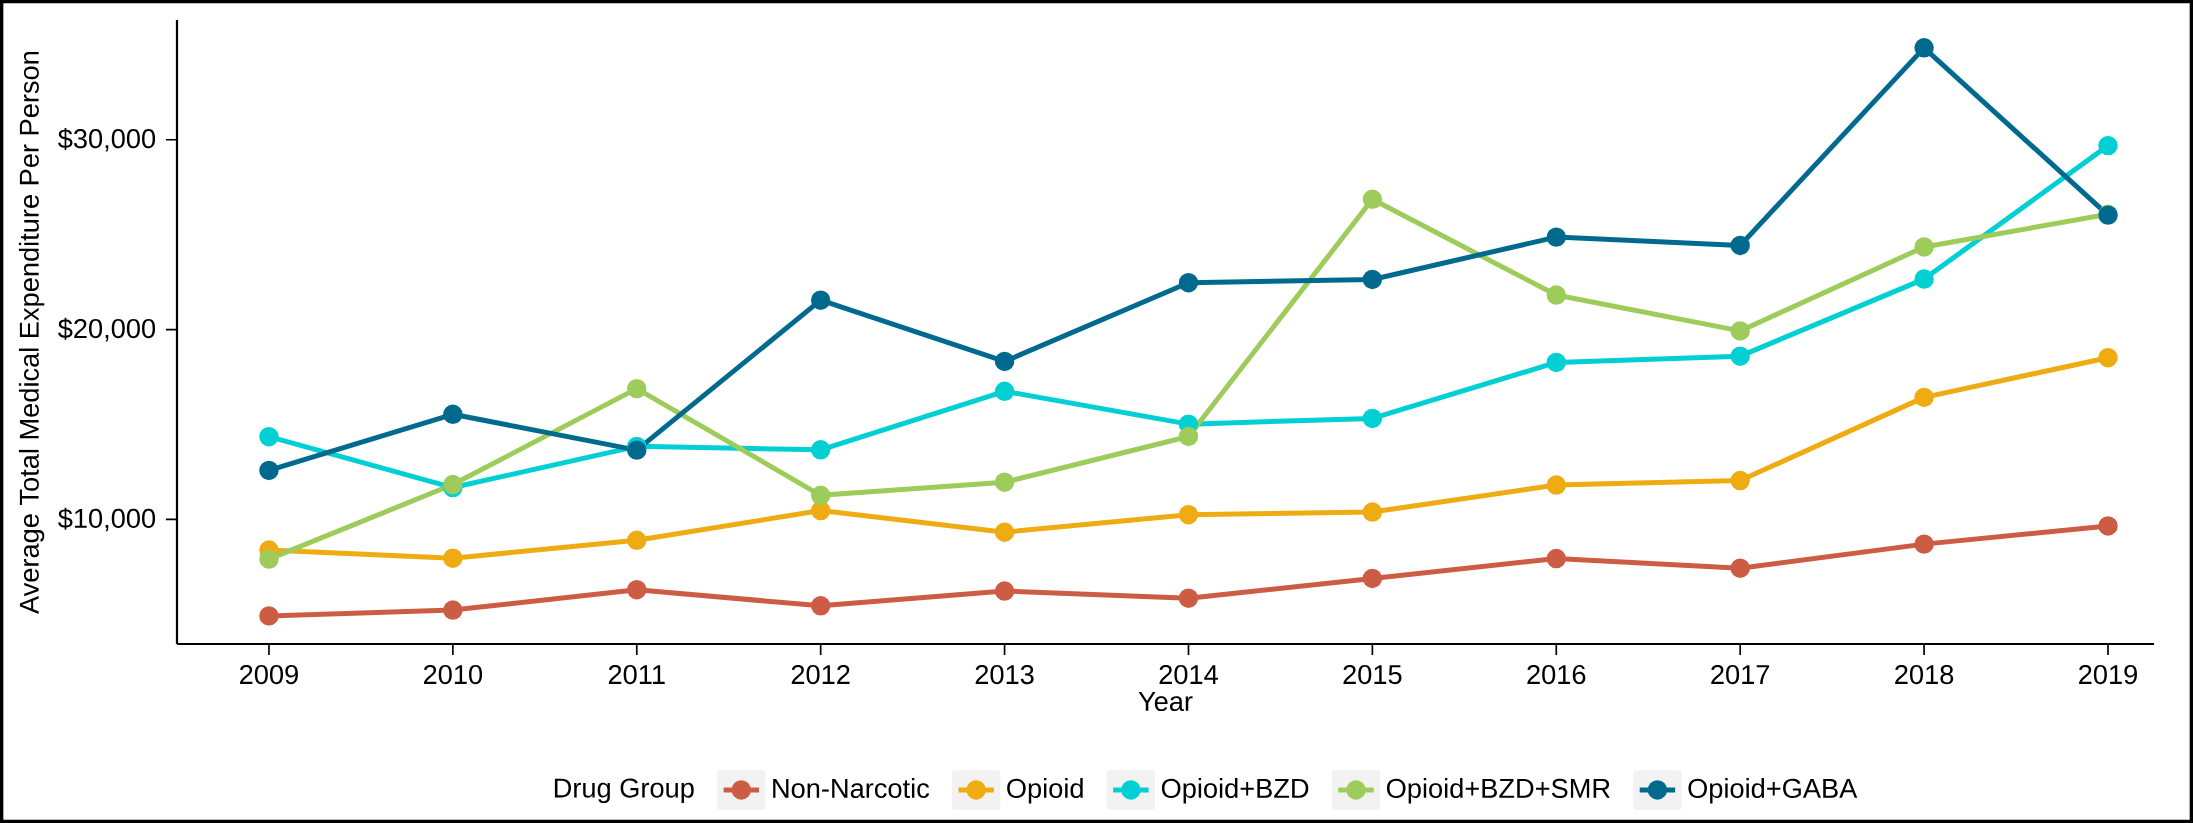 This screenshot has height=823, width=2193. Describe the element at coordinates (1498, 791) in the screenshot. I see `legend-label: Opioid+BZD+SMR` at that location.